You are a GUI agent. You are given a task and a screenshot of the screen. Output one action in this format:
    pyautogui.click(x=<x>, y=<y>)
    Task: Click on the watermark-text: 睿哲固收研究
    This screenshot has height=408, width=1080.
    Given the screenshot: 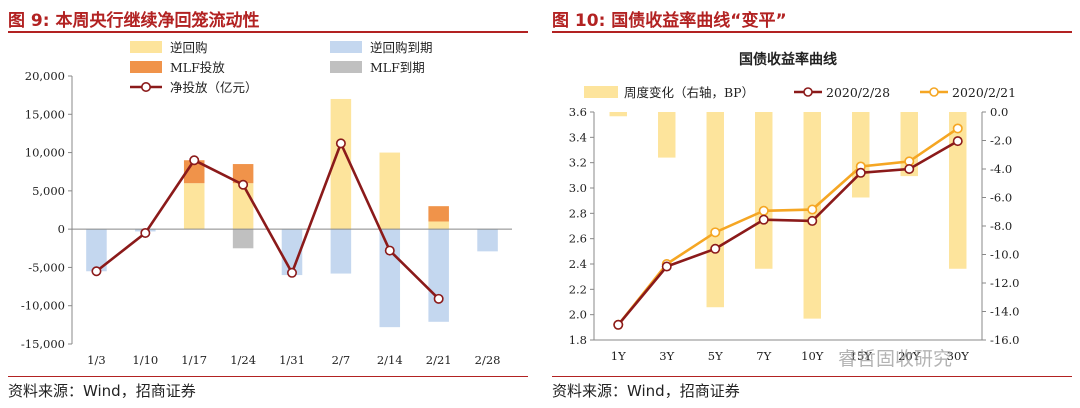 What is the action you would take?
    pyautogui.click(x=895, y=359)
    